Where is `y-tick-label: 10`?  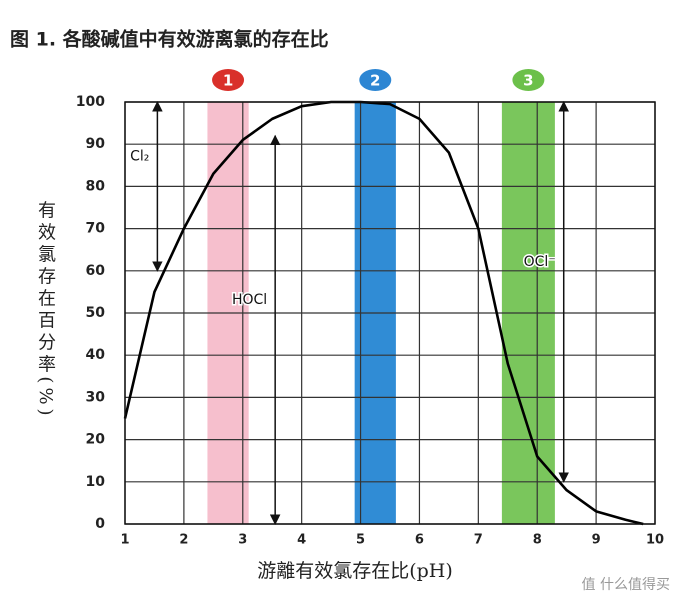
y-tick-label: 10 is located at coordinates (96, 482).